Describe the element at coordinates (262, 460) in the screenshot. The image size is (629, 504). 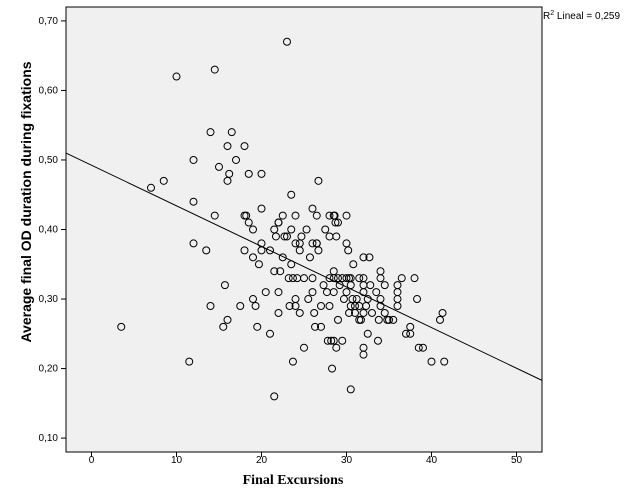
I see `x-tick-label: 20` at that location.